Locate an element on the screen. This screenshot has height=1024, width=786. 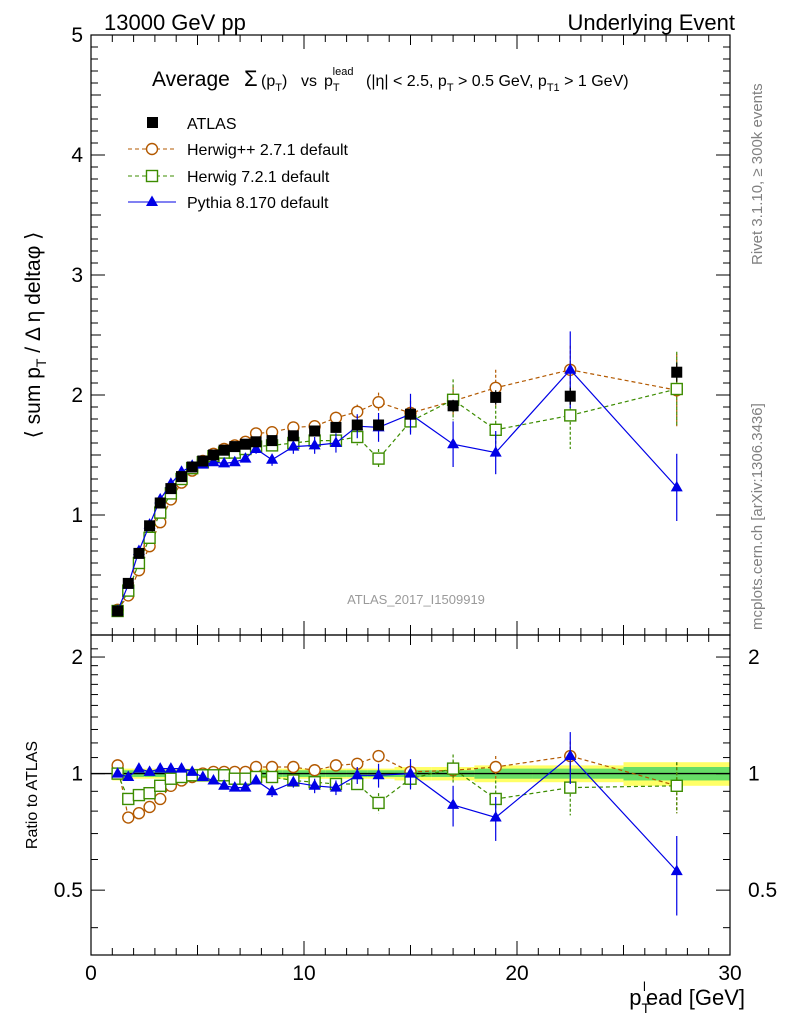
main-y-axis-label-text: ⟨ sum pT / Δ η deltaφ ⟩ is located at coordinates (35, 335).